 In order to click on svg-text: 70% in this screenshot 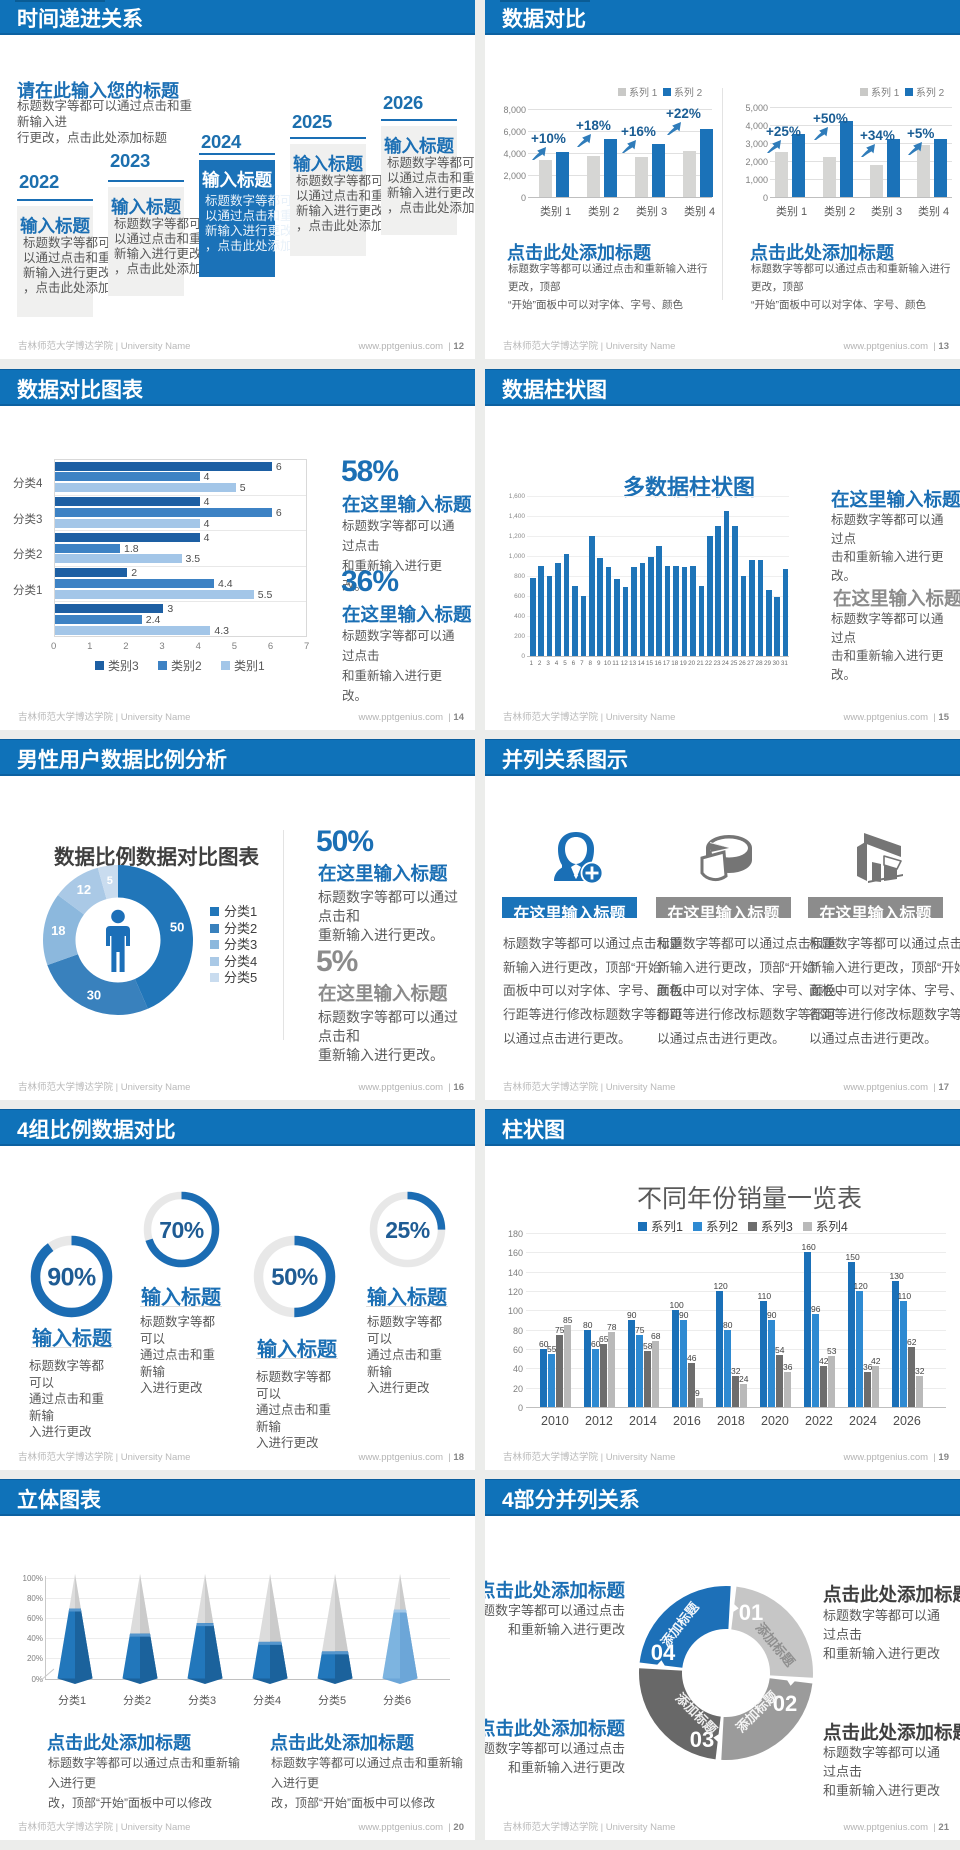, I will do `click(181, 1229)`.